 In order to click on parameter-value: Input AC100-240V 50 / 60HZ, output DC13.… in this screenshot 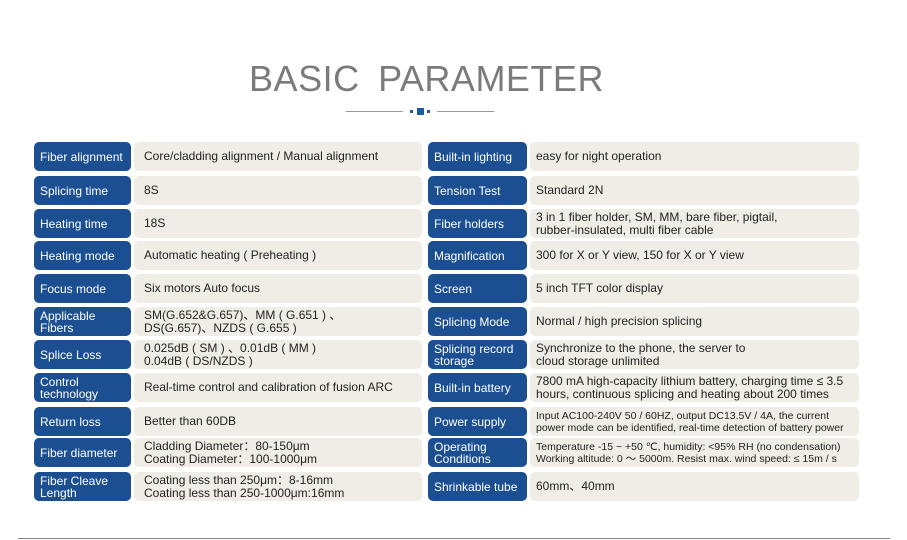, I will do `click(694, 421)`.